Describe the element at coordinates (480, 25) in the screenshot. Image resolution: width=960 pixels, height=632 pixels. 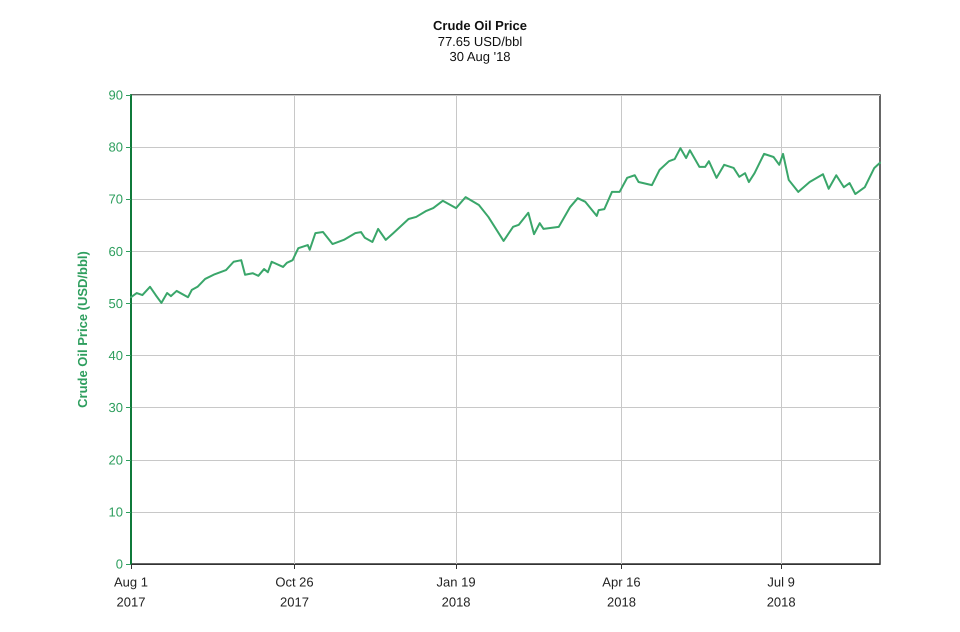
I see `chart-title: Crude Oil Price` at that location.